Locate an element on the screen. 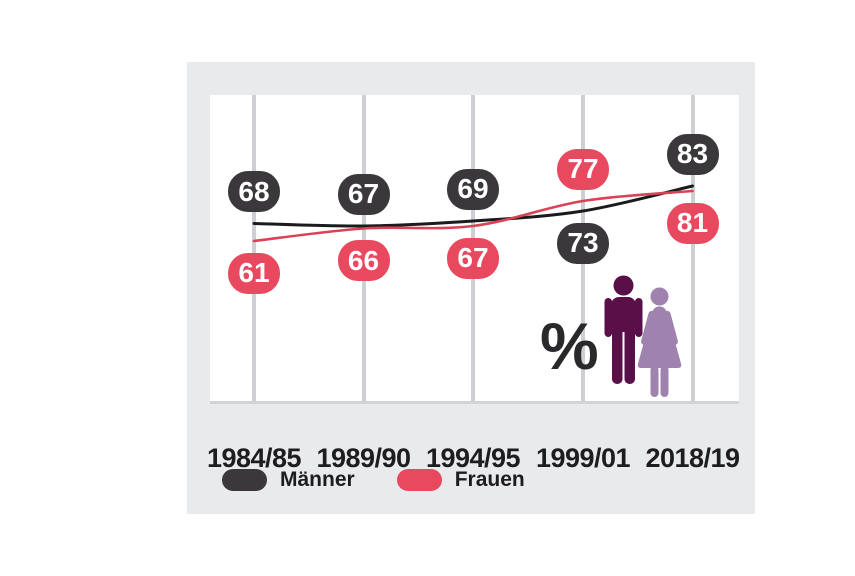 This screenshot has width=855, height=576. badge-männer-2018-19: 83 is located at coordinates (692, 154).